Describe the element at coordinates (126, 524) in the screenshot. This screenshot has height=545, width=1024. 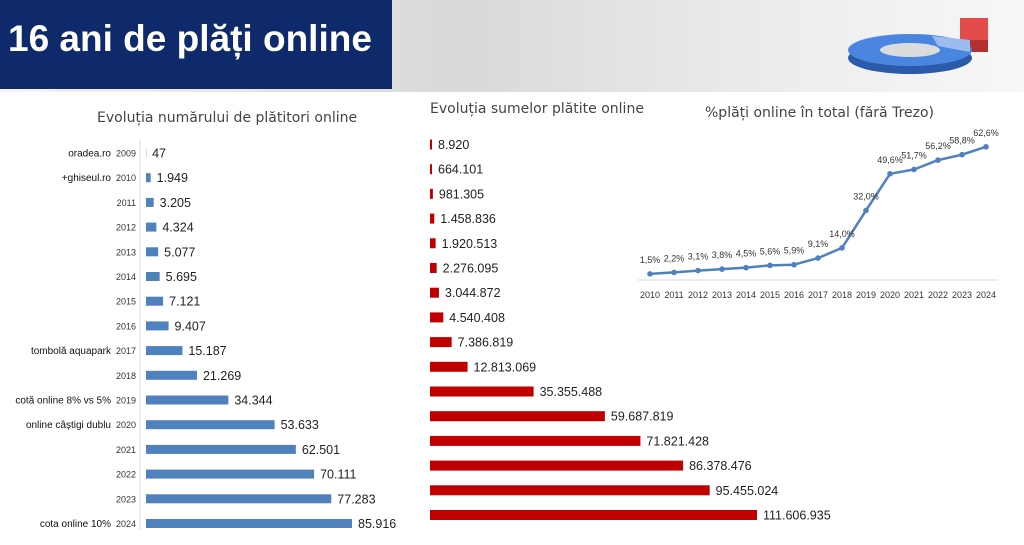
I see `payers-year-label: 2024` at that location.